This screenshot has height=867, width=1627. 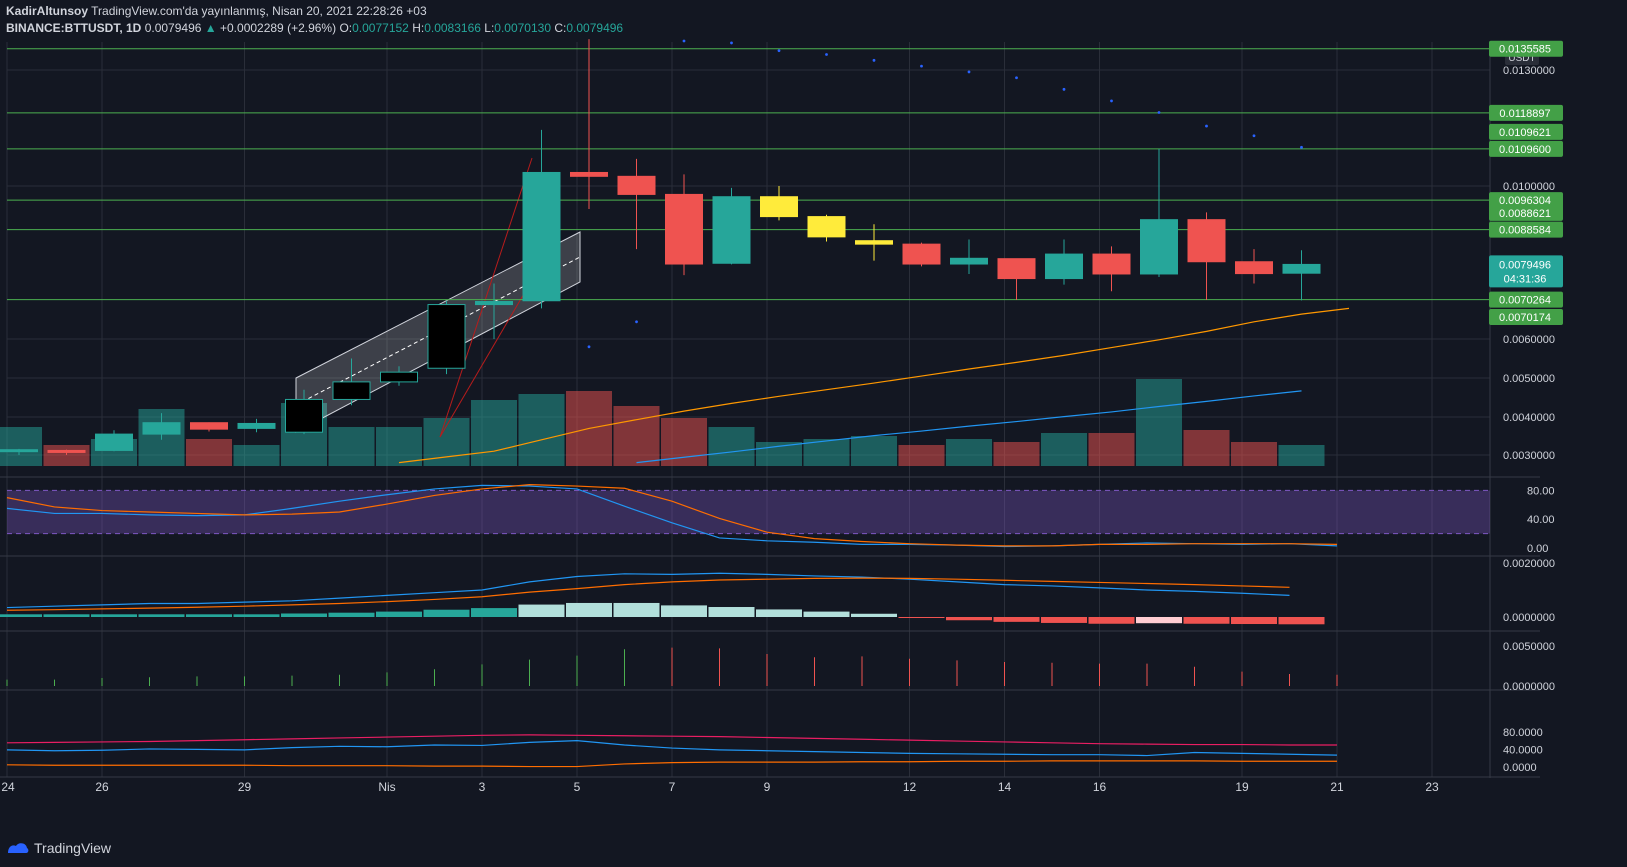 I want to click on dmi-tick-label: 0.0000, so click(x=1520, y=768).